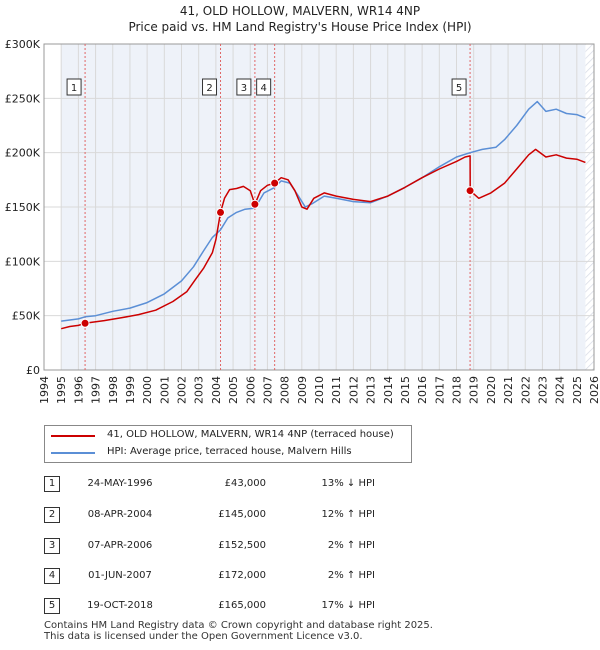 Image resolution: width=600 pixels, height=650 pixels. Describe the element at coordinates (300, 576) in the screenshot. I see `table-row: 4 01-JUN-2007 £172,000 2% ↑ HPI` at that location.